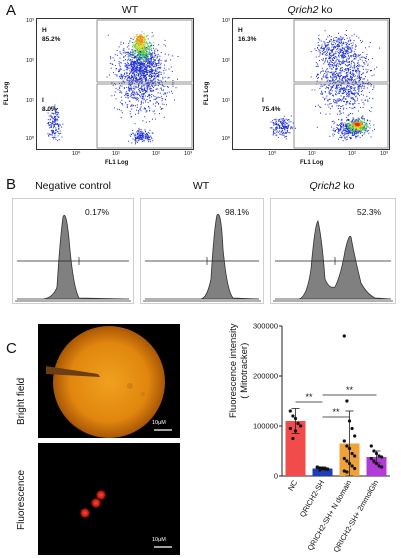 The image size is (401, 558). What do you see at coordinates (237, 212) in the screenshot?
I see `hist-wt-pct: 98.1%` at bounding box center [237, 212].